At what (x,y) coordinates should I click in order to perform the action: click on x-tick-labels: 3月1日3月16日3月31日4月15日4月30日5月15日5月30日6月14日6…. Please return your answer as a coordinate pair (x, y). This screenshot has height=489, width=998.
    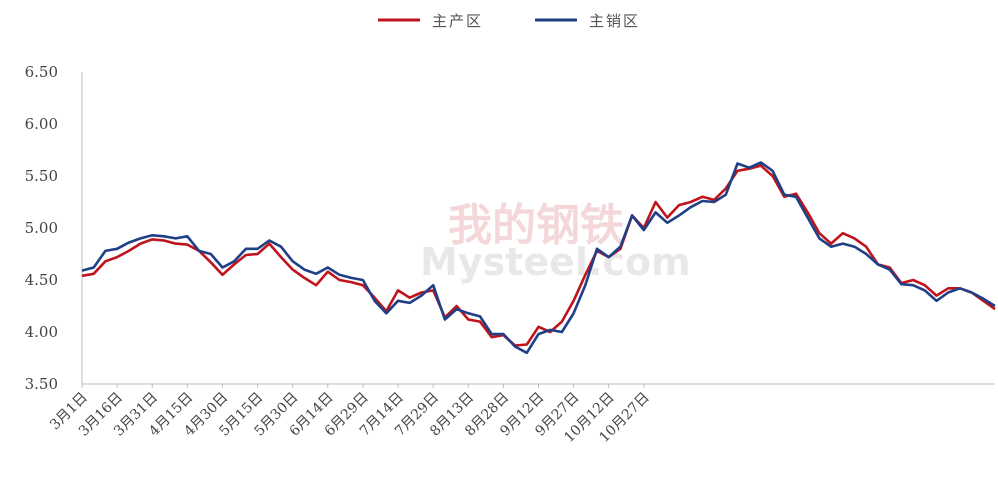
    Looking at the image, I should click on (350, 415).